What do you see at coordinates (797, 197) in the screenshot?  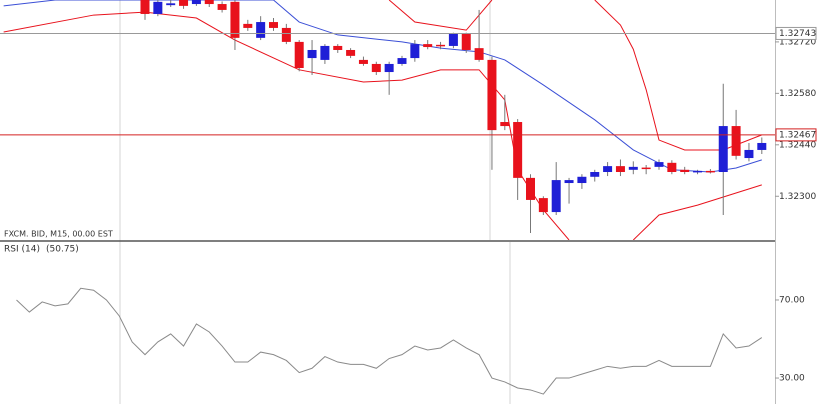 I see `y-tick-label: 1.32300` at bounding box center [797, 197].